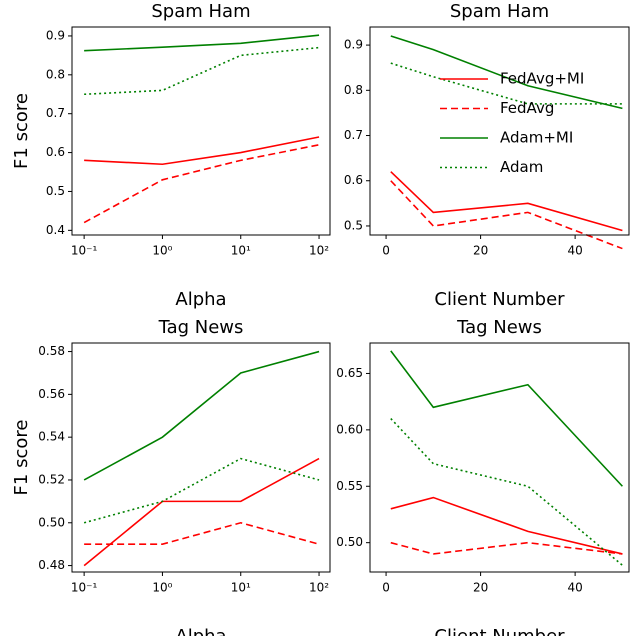 Image resolution: width=640 pixels, height=640 pixels. Describe the element at coordinates (536, 138) in the screenshot. I see `legend-label: Adam+MI` at that location.